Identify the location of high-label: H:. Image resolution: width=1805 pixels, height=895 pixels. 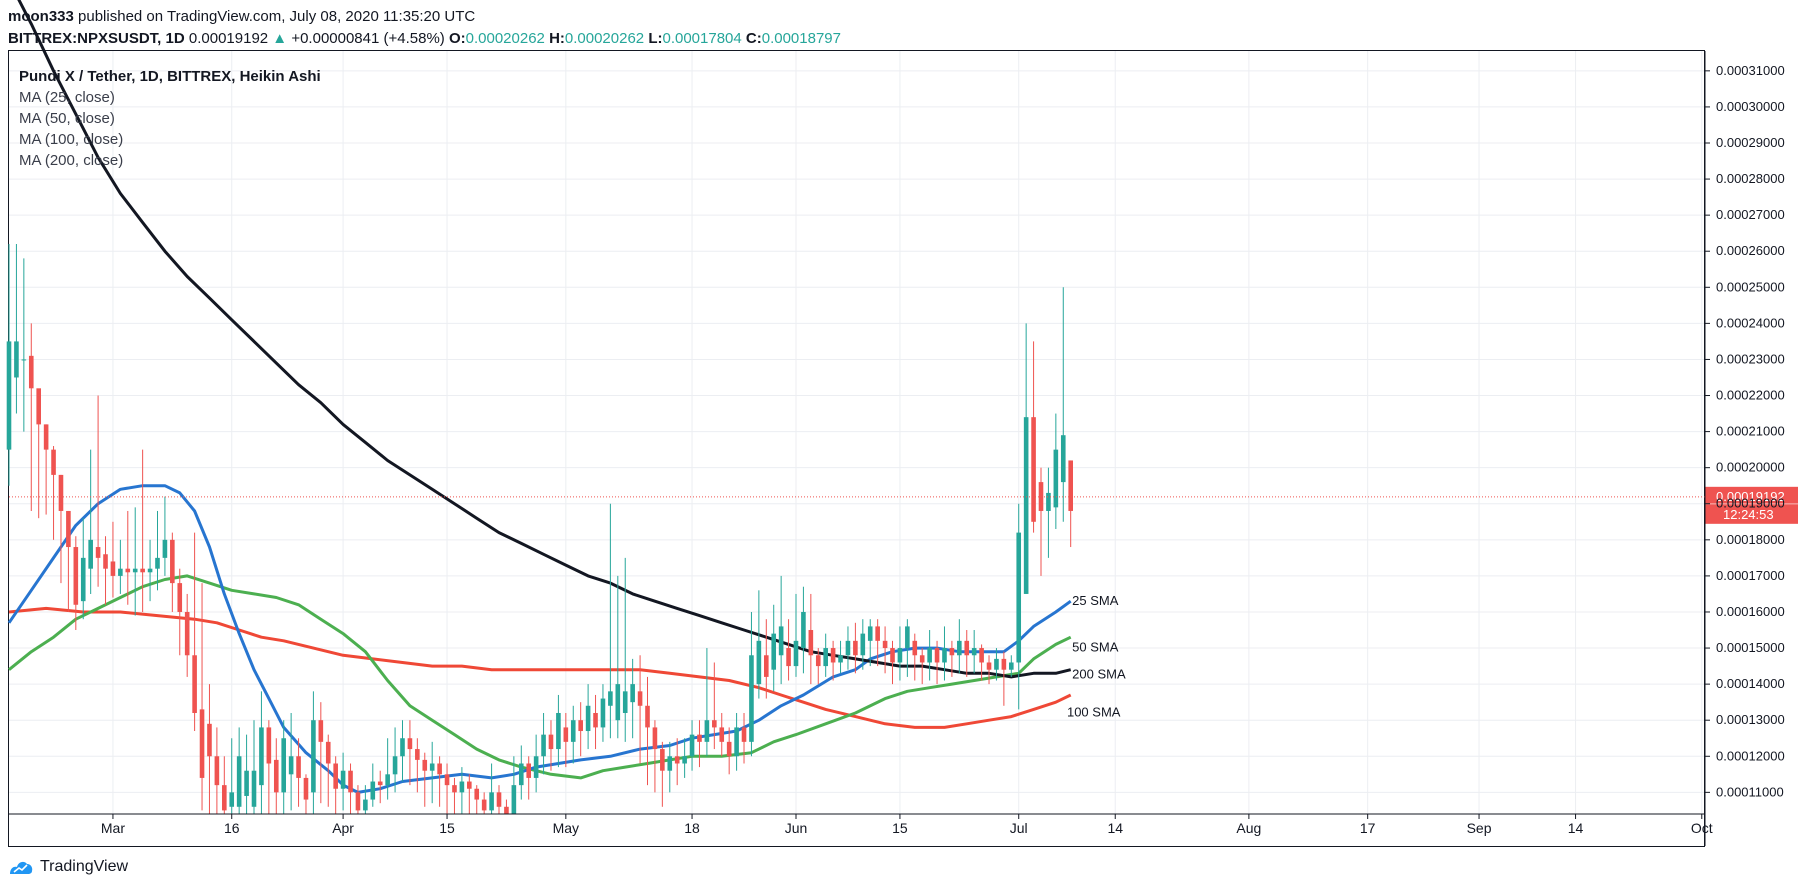
(557, 38).